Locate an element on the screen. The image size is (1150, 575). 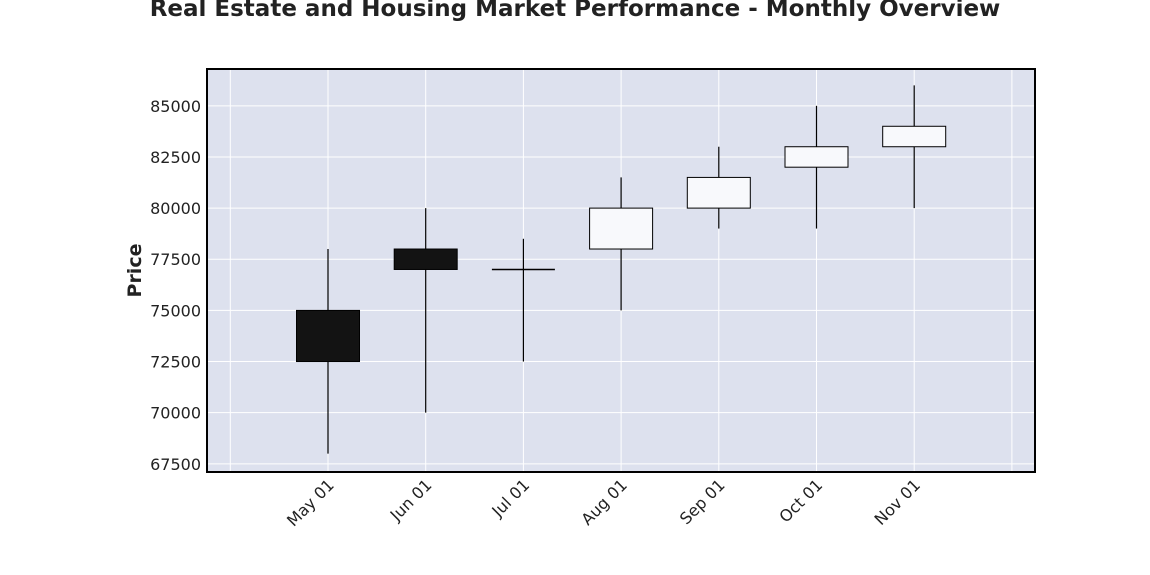
x-tick-label: Sep 01 is located at coordinates (702, 501).